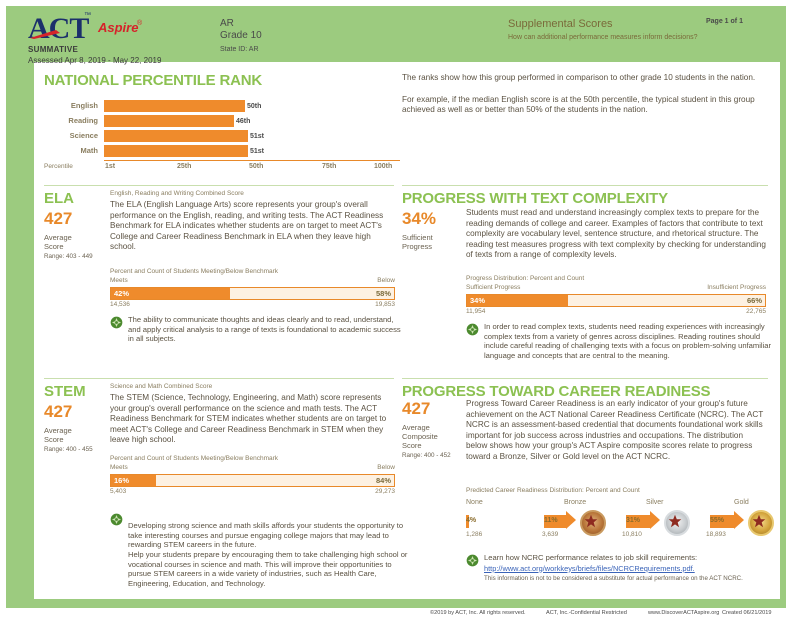 This screenshot has width=792, height=622. Describe the element at coordinates (252, 480) in the screenshot. I see `stem-benchmark-bar: 16% 84%` at that location.